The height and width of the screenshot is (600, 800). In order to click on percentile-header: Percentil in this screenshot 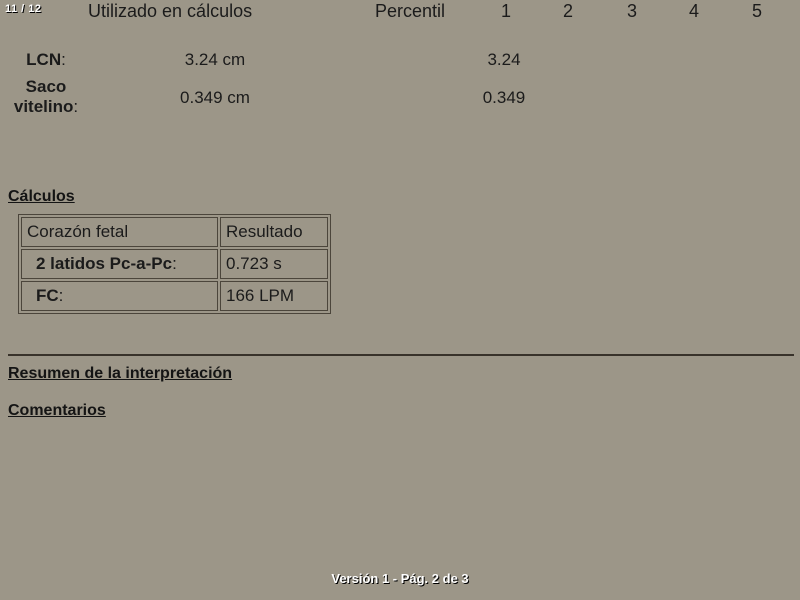, I will do `click(410, 11)`.